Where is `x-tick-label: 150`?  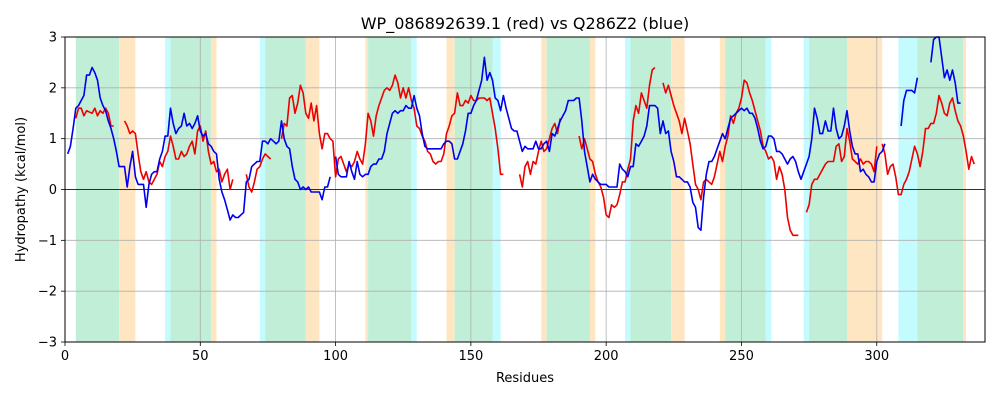 x-tick-label: 150 is located at coordinates (470, 356).